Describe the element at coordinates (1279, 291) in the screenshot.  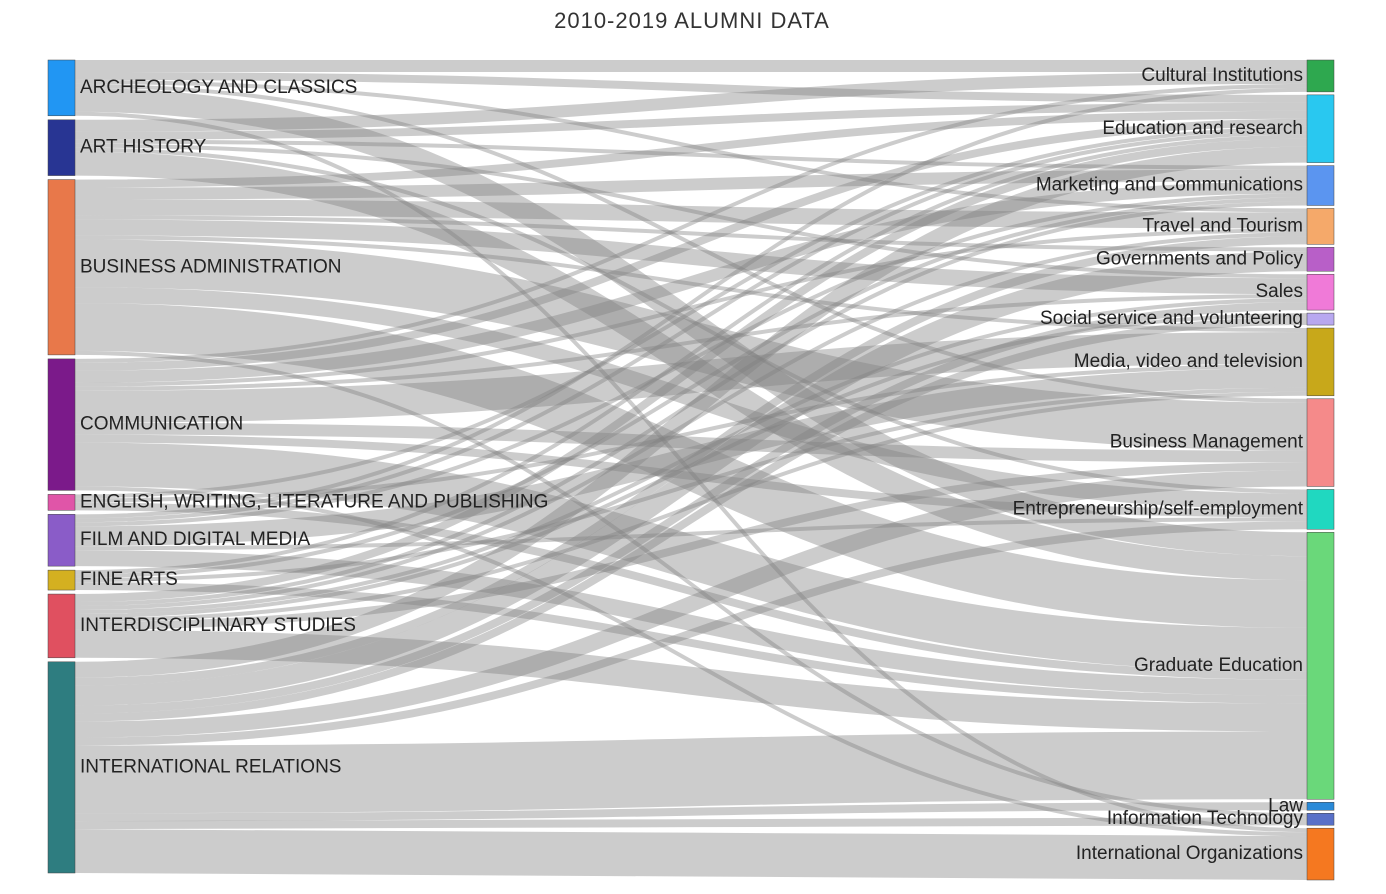
I see `node-label: Sales` at that location.